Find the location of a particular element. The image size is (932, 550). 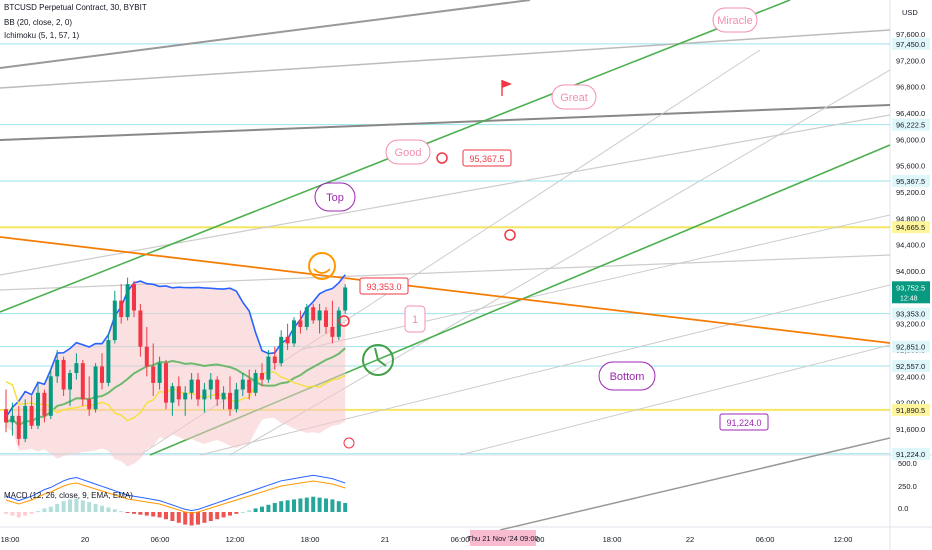

x-tick-label: 18:00 is located at coordinates (612, 539).